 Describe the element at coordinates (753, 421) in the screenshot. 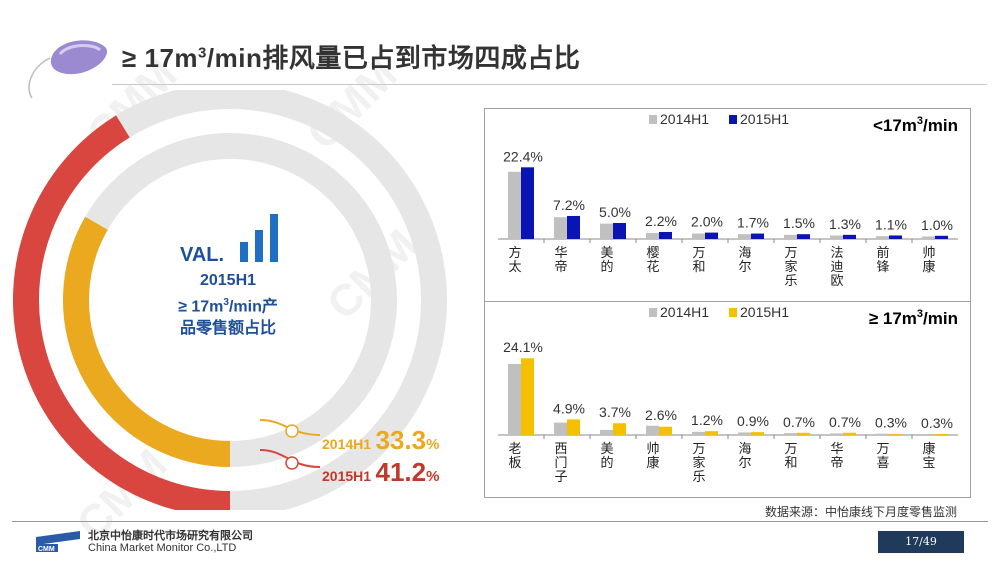

I see `data-label: 0.9%` at that location.